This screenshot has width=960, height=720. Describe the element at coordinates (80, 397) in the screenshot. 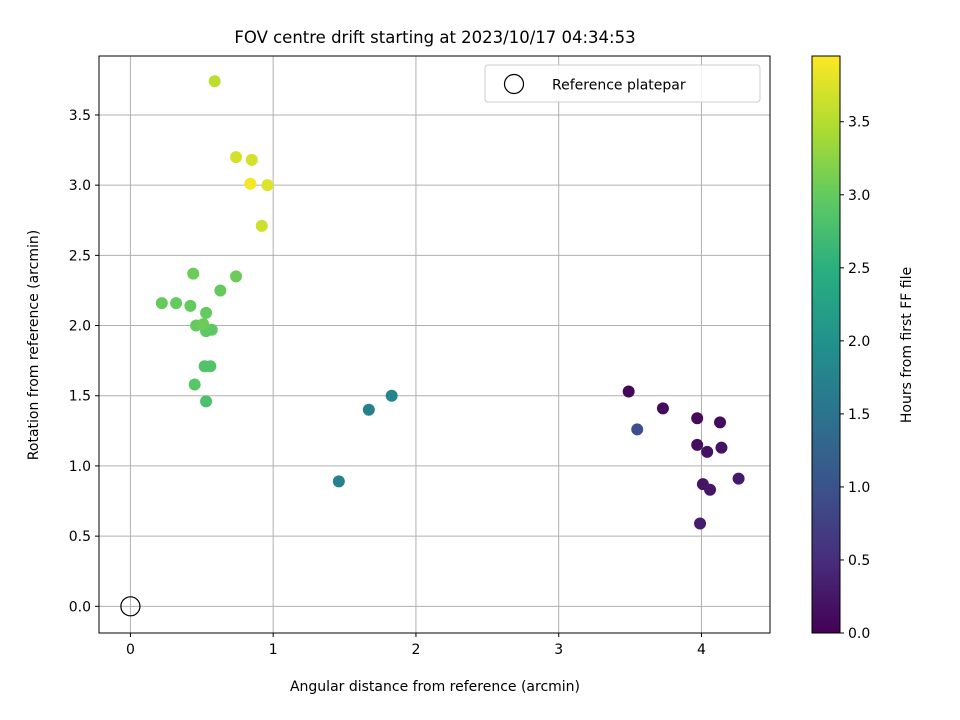

I see `y-tick-label: 1.5` at that location.